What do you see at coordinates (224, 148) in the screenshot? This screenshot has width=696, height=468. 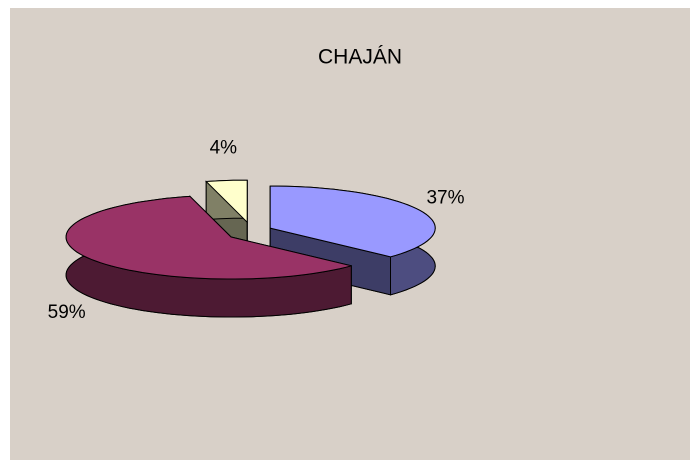 I see `data-label: 4%` at bounding box center [224, 148].